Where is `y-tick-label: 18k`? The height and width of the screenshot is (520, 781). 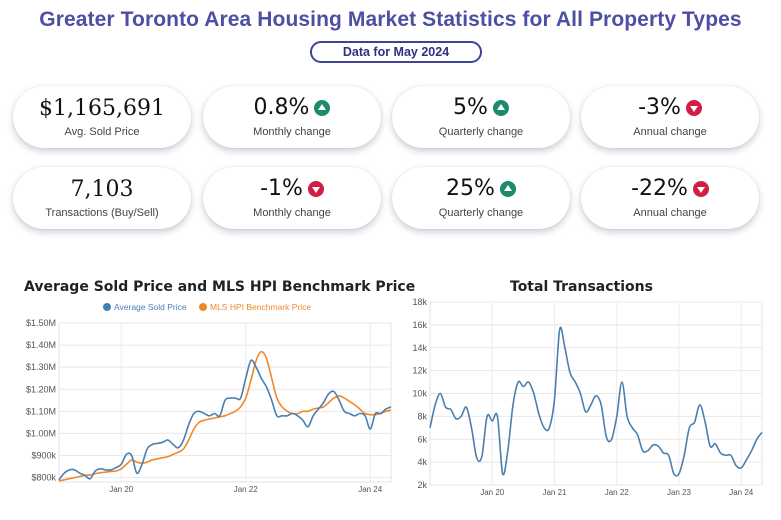 y-tick-label: 18k is located at coordinates (419, 302).